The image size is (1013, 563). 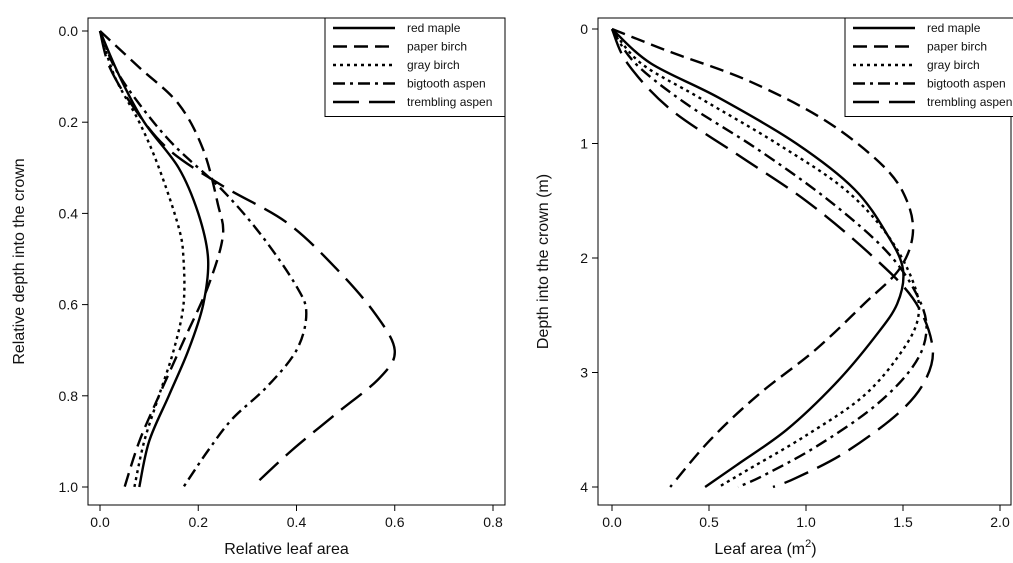 I want to click on y-tick-label: 0.8, so click(x=69, y=396).